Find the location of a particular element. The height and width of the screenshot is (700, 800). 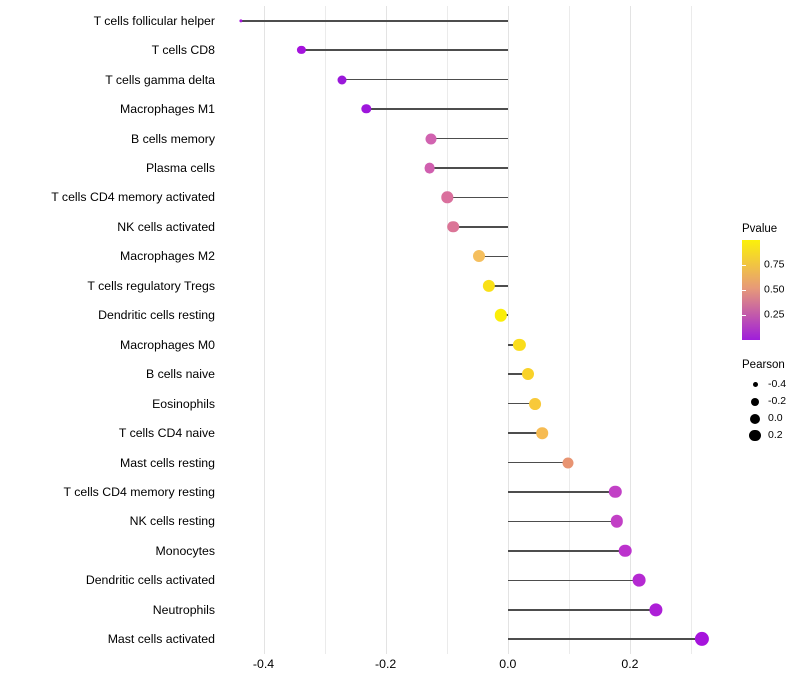

y-axis-label: B cells memory is located at coordinates (172, 138).